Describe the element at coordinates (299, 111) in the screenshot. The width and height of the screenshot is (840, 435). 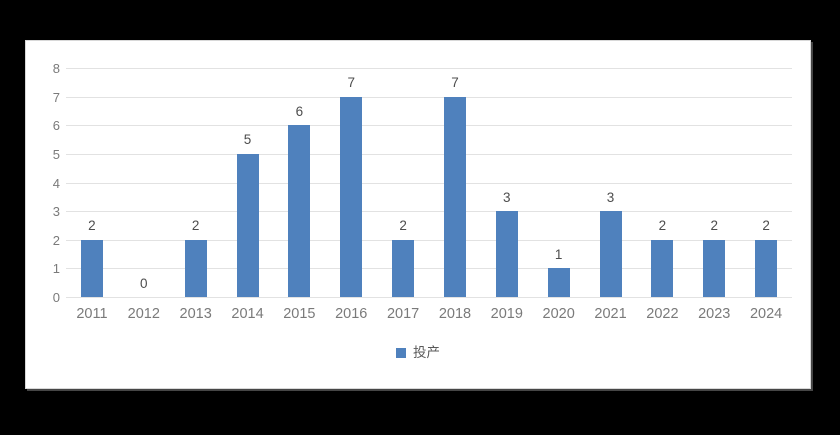
I see `data-label: 6` at that location.